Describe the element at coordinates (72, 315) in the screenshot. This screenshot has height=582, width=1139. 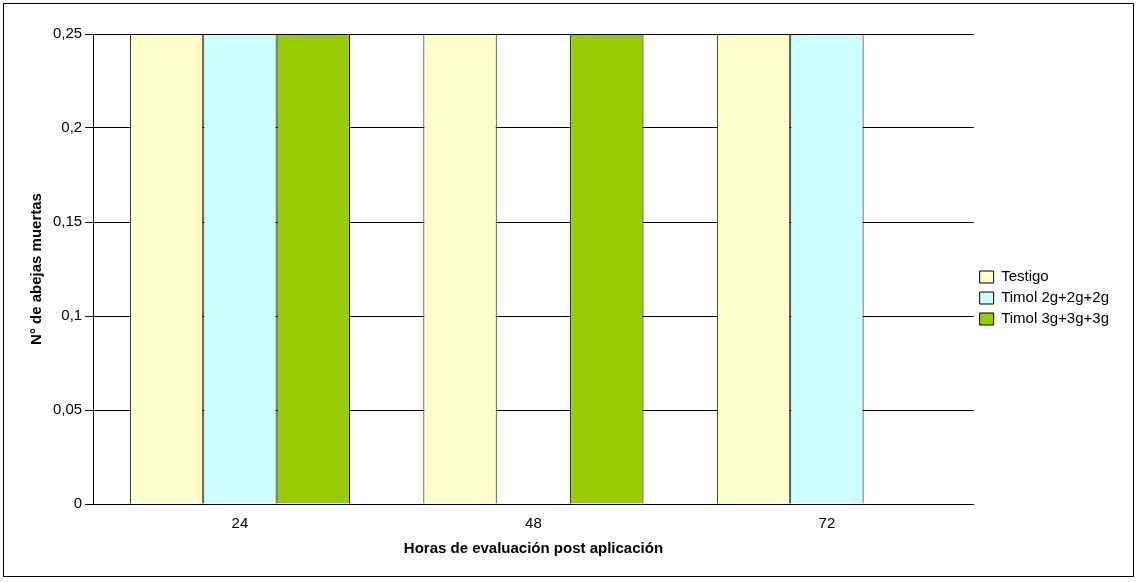
I see `y-tick-label: 0,1` at that location.